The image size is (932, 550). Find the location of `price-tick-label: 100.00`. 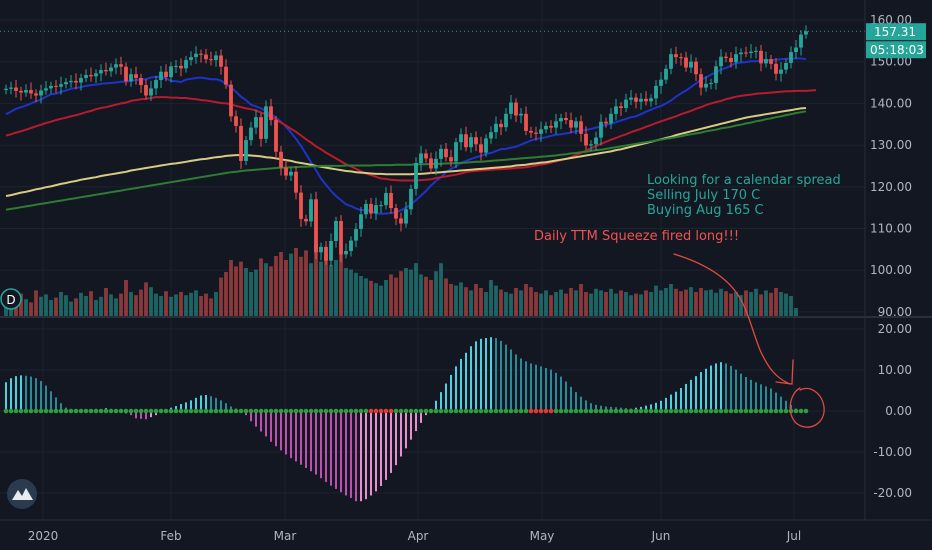

price-tick-label: 100.00 is located at coordinates (891, 270).